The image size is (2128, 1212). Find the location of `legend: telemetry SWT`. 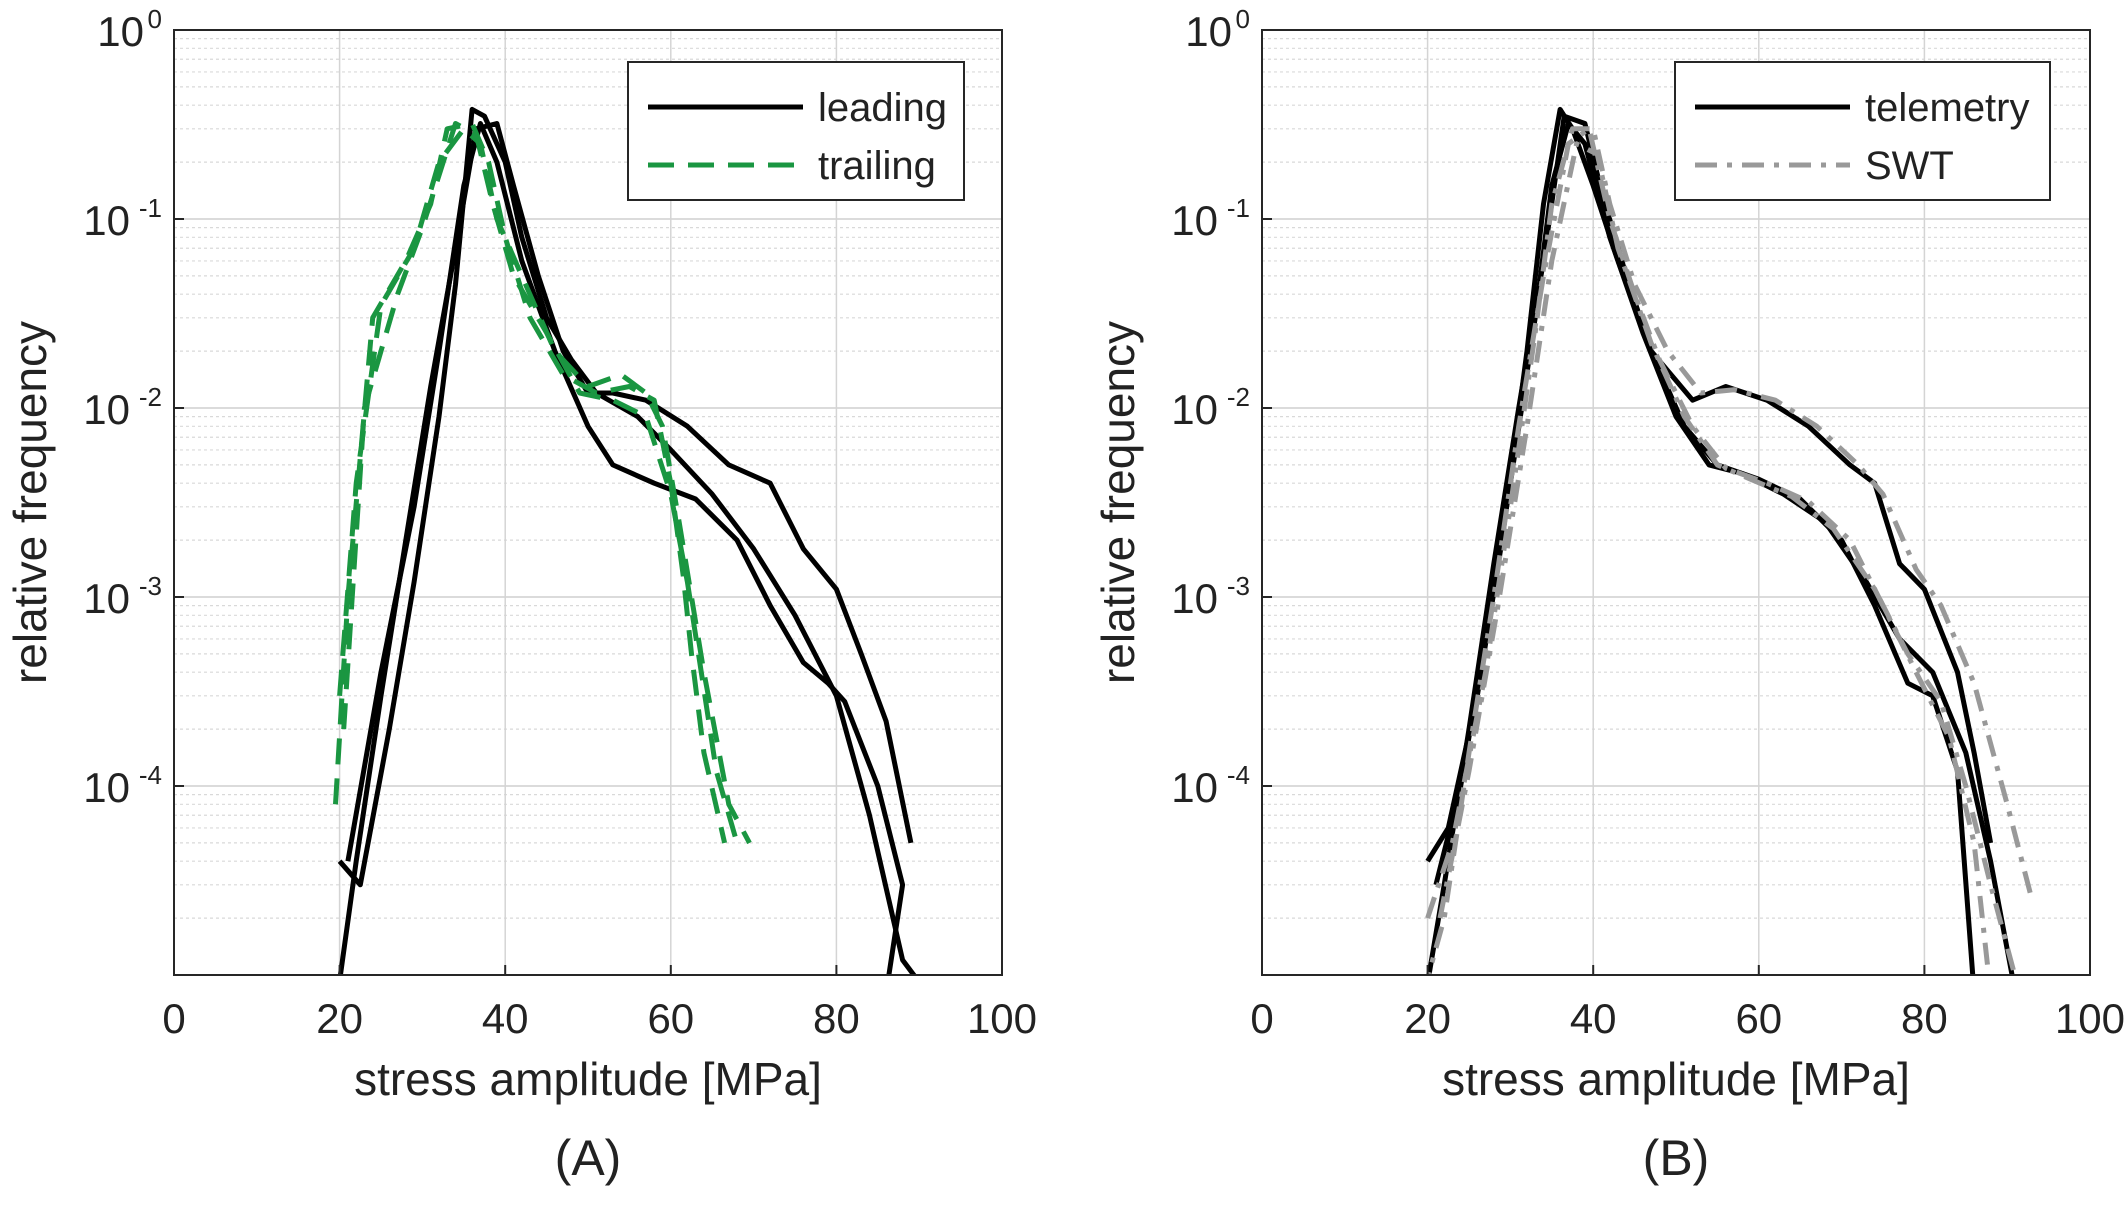

legend: telemetry SWT is located at coordinates (1862, 131).